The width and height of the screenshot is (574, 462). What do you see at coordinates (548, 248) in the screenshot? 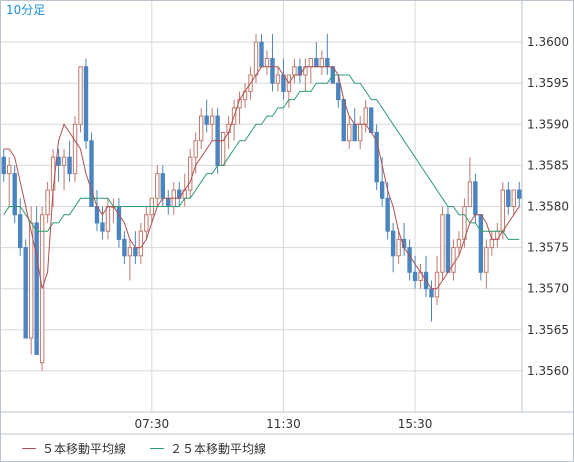
I see `y-tick-label: 1.3575` at bounding box center [548, 248].